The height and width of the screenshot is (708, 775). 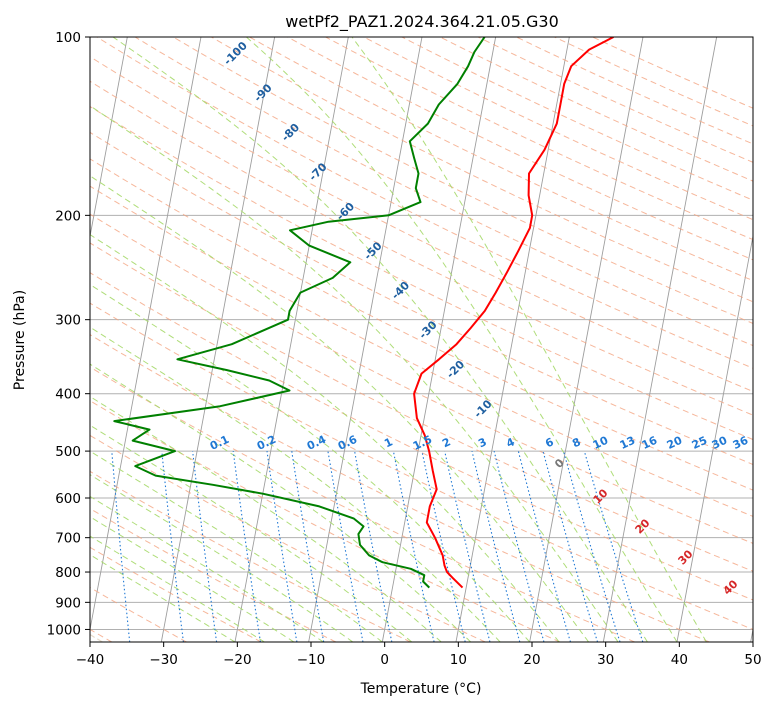 What do you see at coordinates (650, 443) in the screenshot?
I see `mixing-ratio-label: 16` at bounding box center [650, 443].